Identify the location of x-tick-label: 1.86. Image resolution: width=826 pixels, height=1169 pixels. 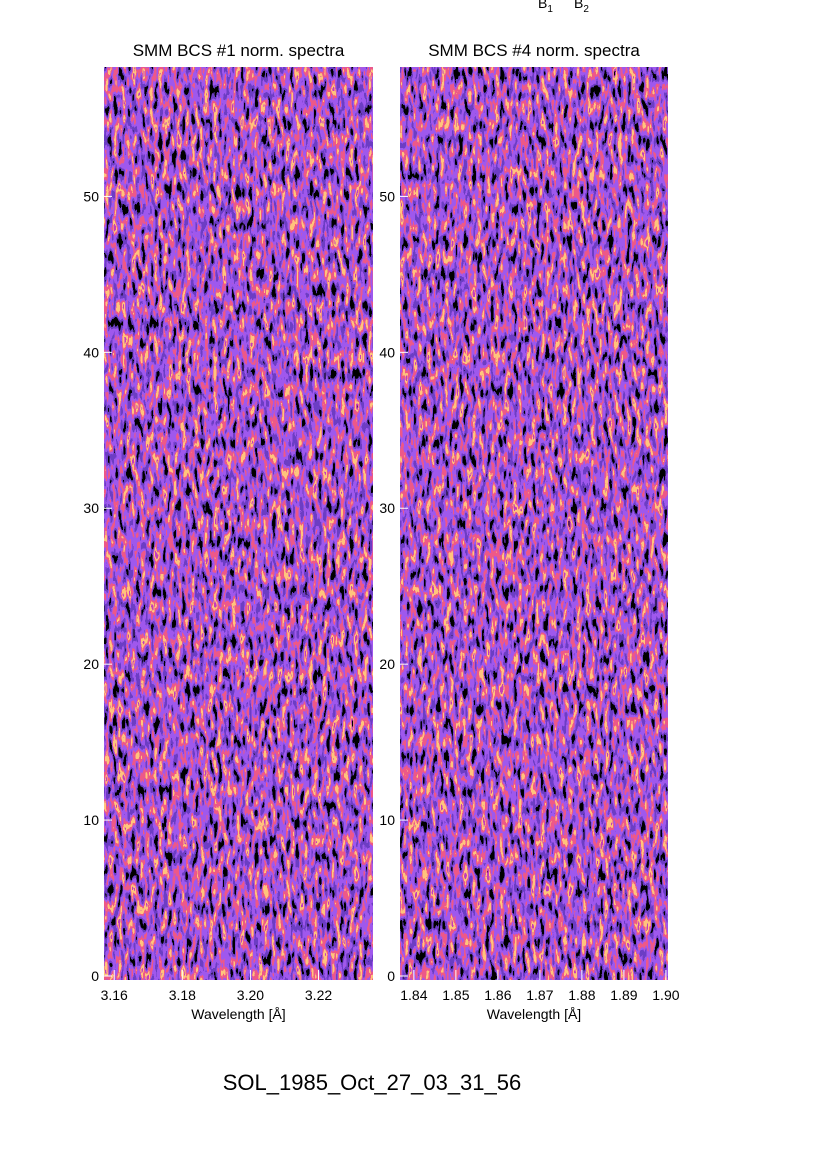
(497, 995).